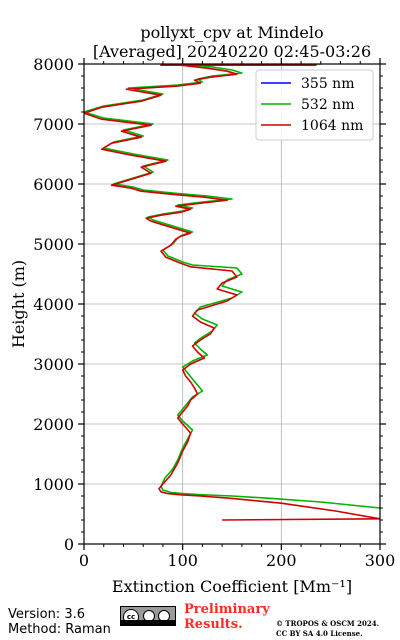 This screenshot has height=640, width=400. I want to click on cc-by-sa-icon: cc, so click(148, 616).